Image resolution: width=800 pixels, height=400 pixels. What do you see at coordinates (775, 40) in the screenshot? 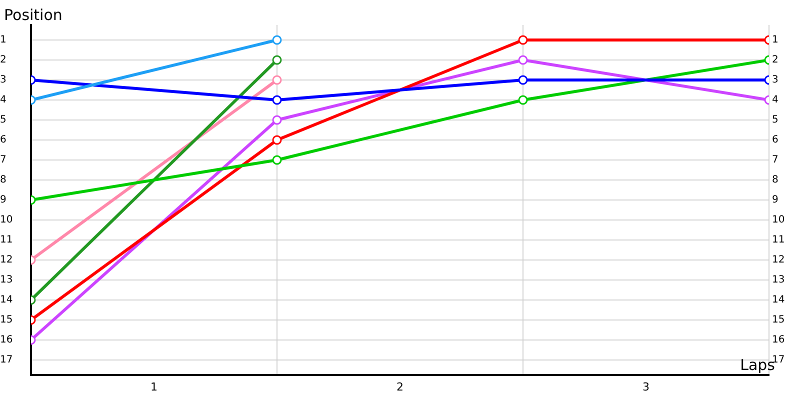
I see `y2-tick-label: 1` at bounding box center [775, 40].